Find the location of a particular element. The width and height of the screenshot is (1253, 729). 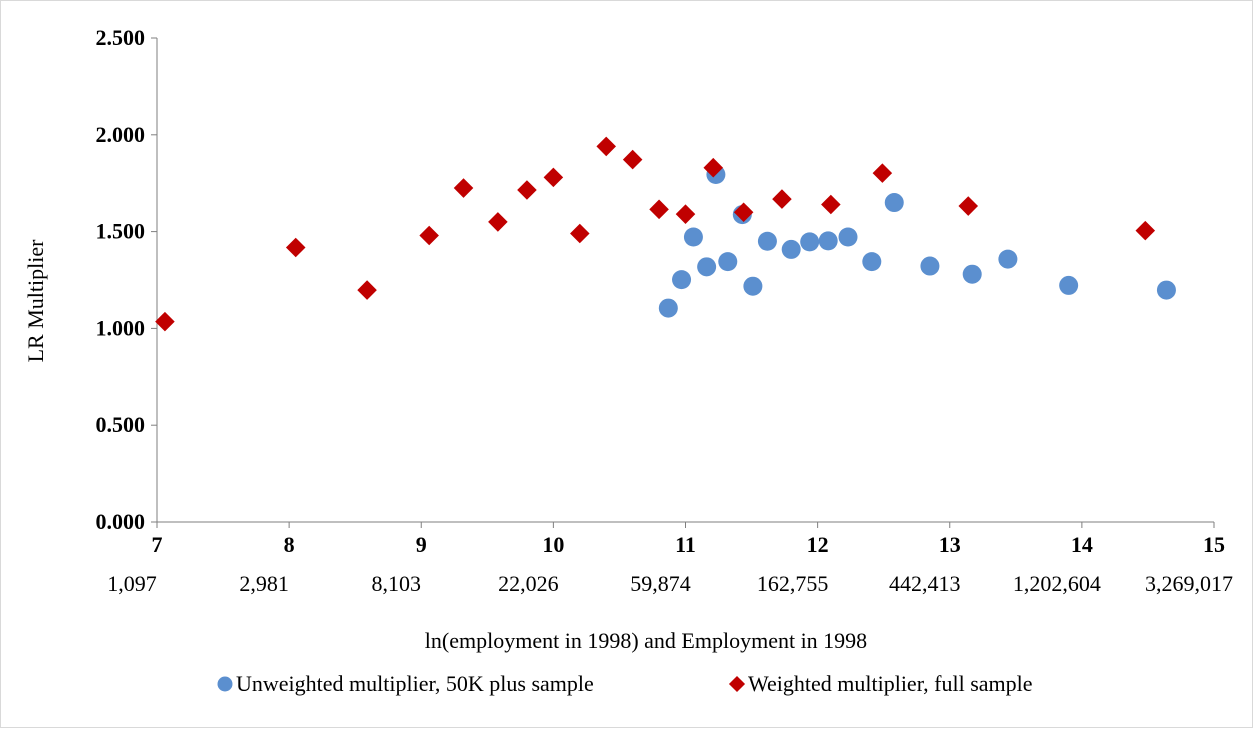

y-axis-ticks: 0.000 0.500 1.000 1.500 2.000 2.500 is located at coordinates (126, 279).